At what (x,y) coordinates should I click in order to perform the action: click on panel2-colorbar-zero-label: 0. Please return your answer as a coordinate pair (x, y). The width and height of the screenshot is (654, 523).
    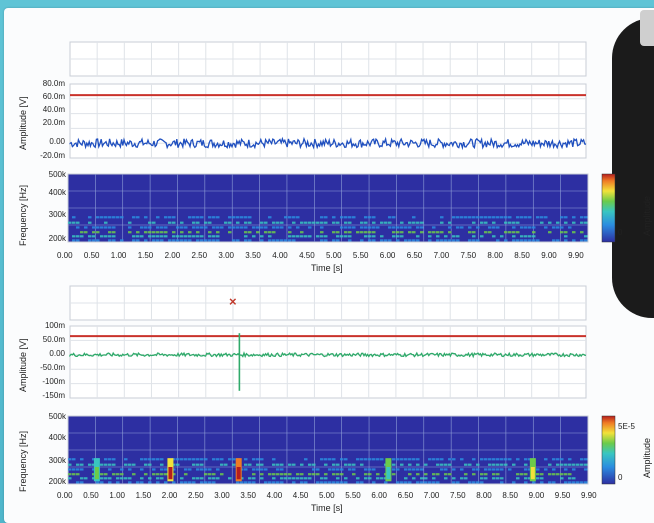
    Looking at the image, I should click on (620, 477).